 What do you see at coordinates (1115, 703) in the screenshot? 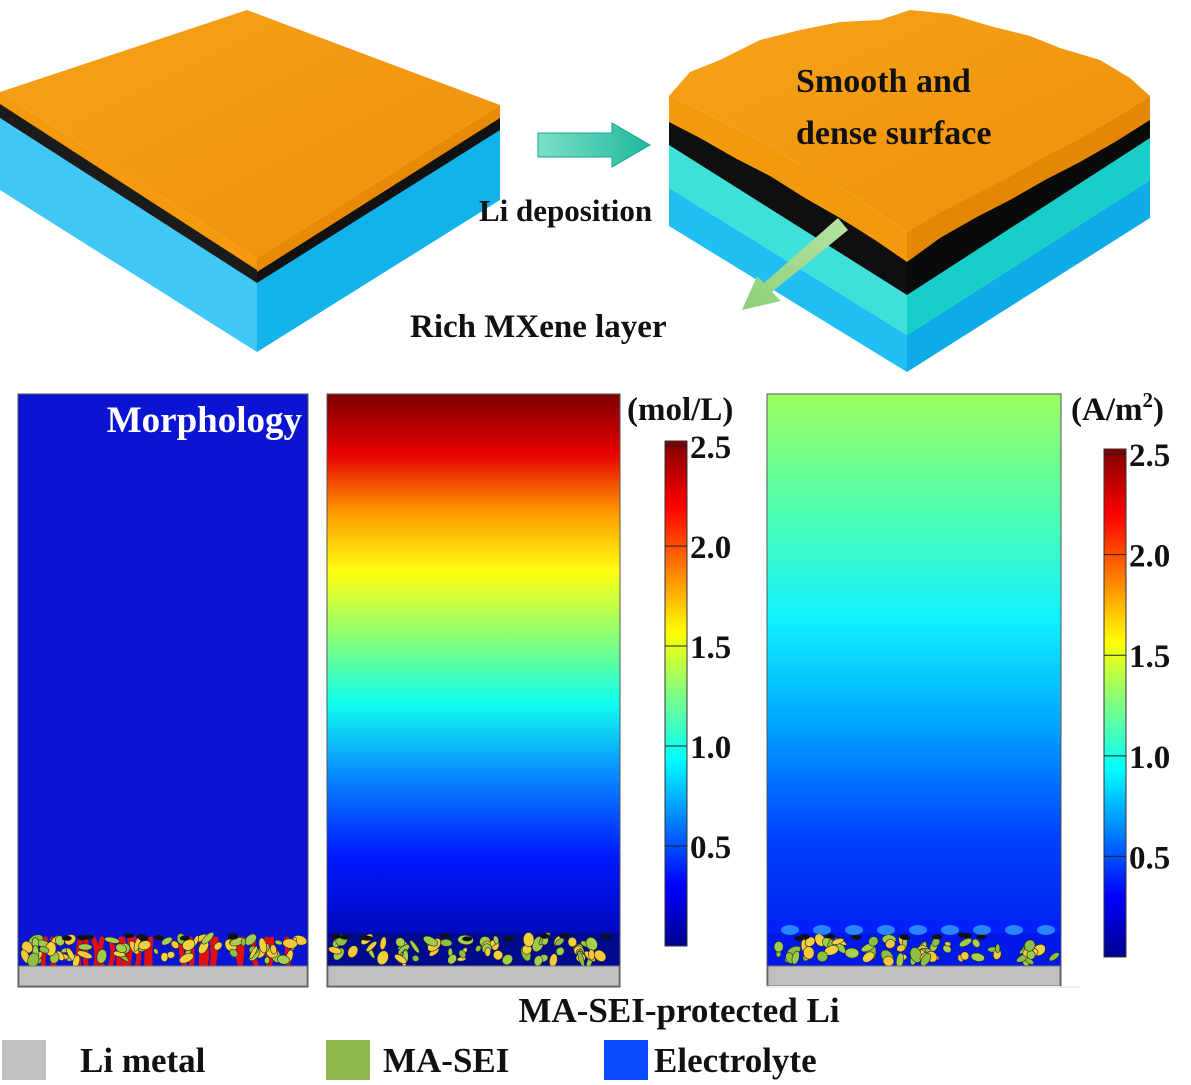
I see `current-colorbar-gradient` at bounding box center [1115, 703].